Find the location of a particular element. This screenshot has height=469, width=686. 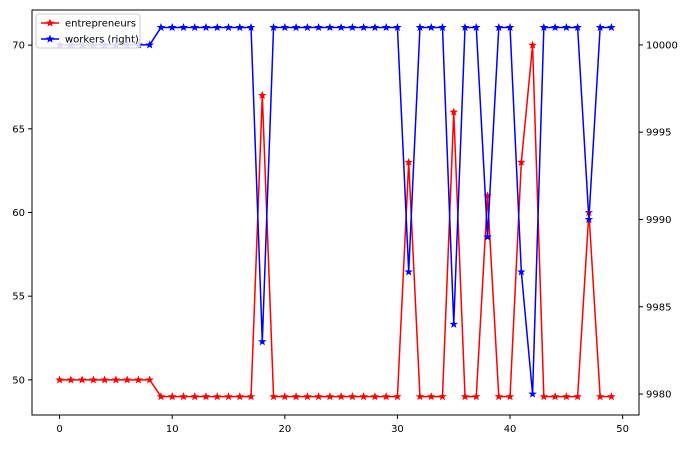

legend-label: workers (right) is located at coordinates (102, 40).